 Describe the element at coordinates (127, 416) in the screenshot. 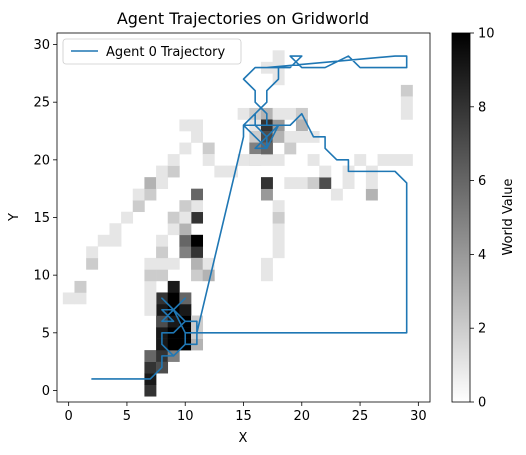

I see `x-tick-label: 5` at that location.